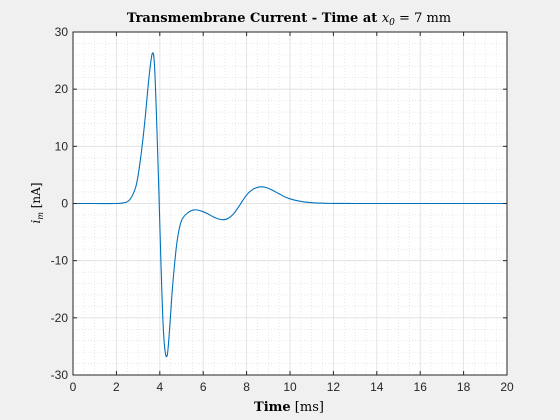 This screenshot has height=420, width=560. I want to click on x-axis-label-bold: Time, so click(272, 407).